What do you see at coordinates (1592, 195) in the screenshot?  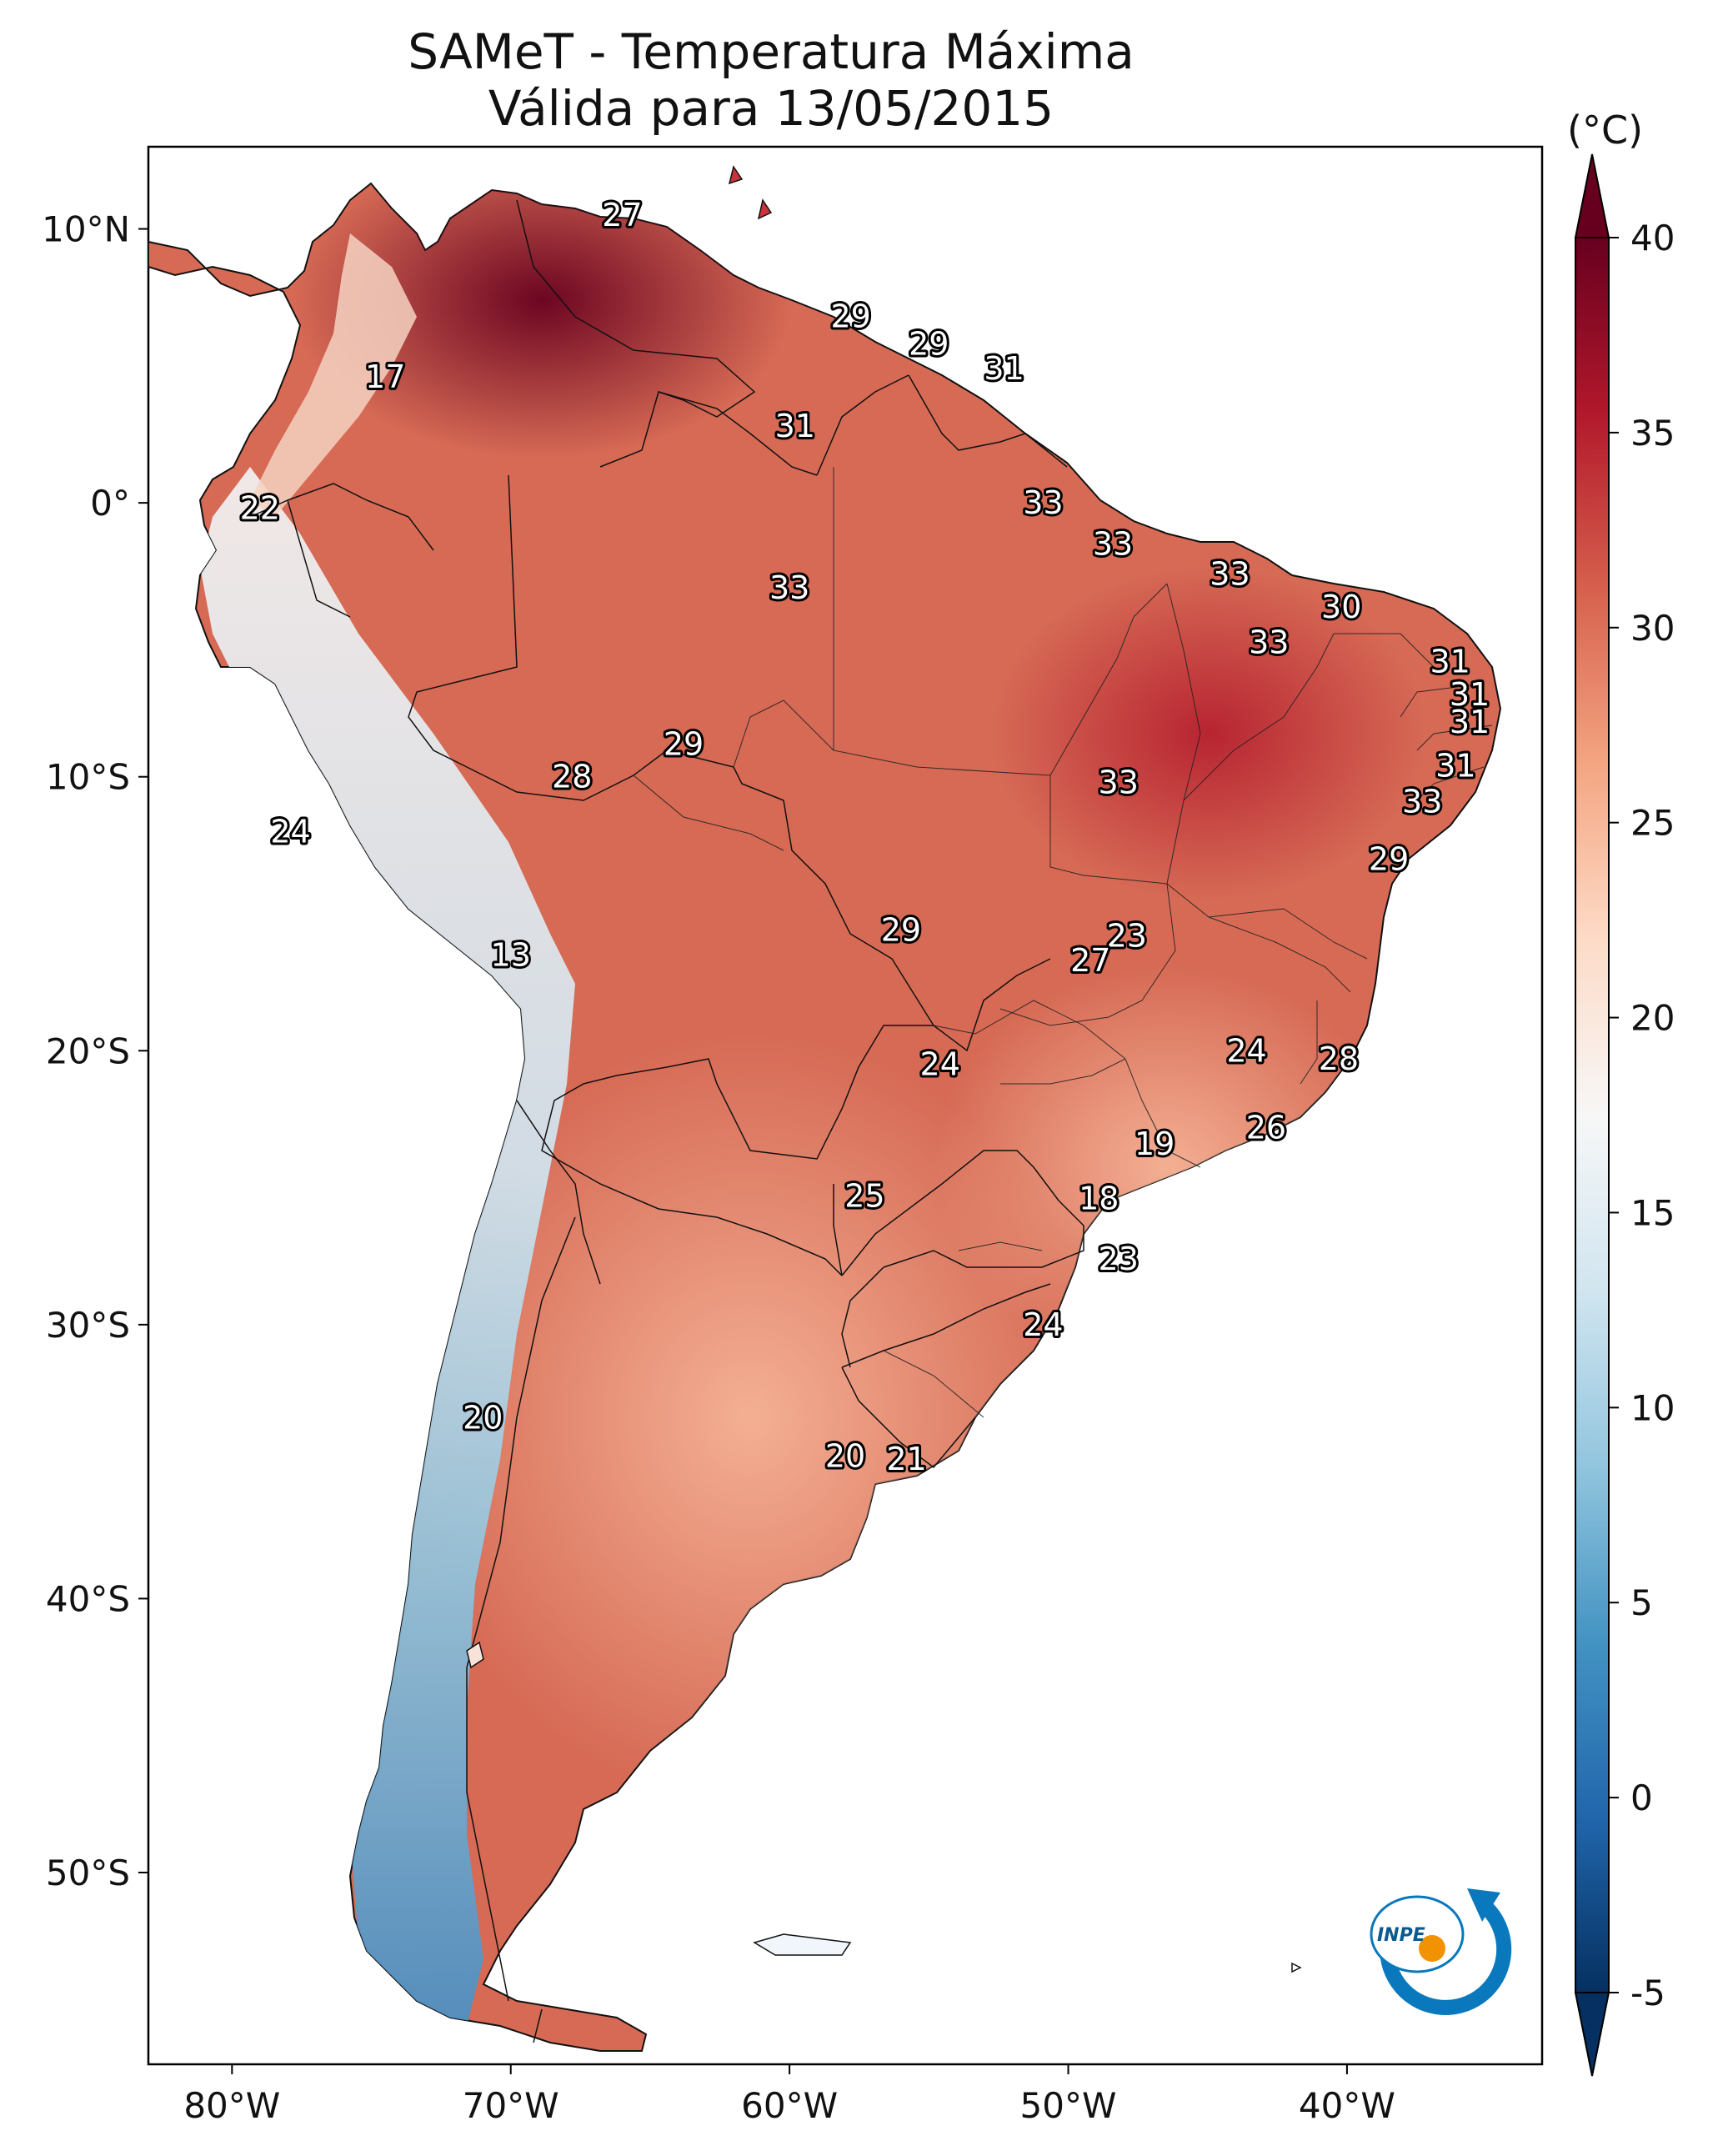 I see `colorbar-max-extend` at bounding box center [1592, 195].